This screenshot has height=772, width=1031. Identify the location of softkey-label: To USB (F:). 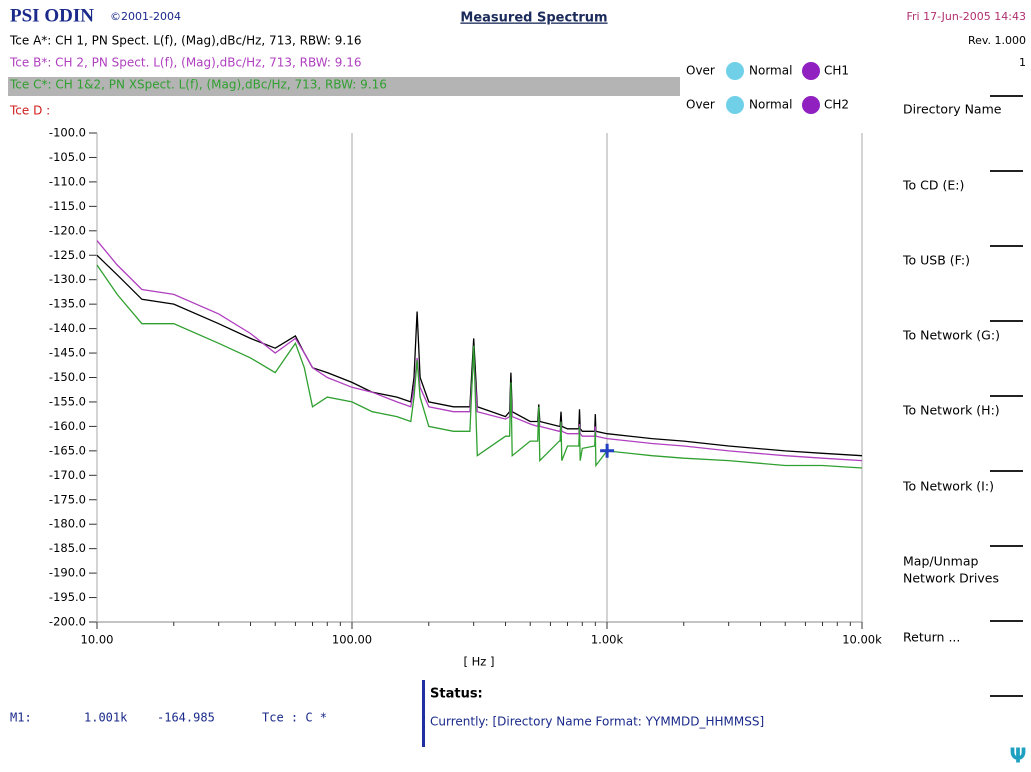
(936, 260).